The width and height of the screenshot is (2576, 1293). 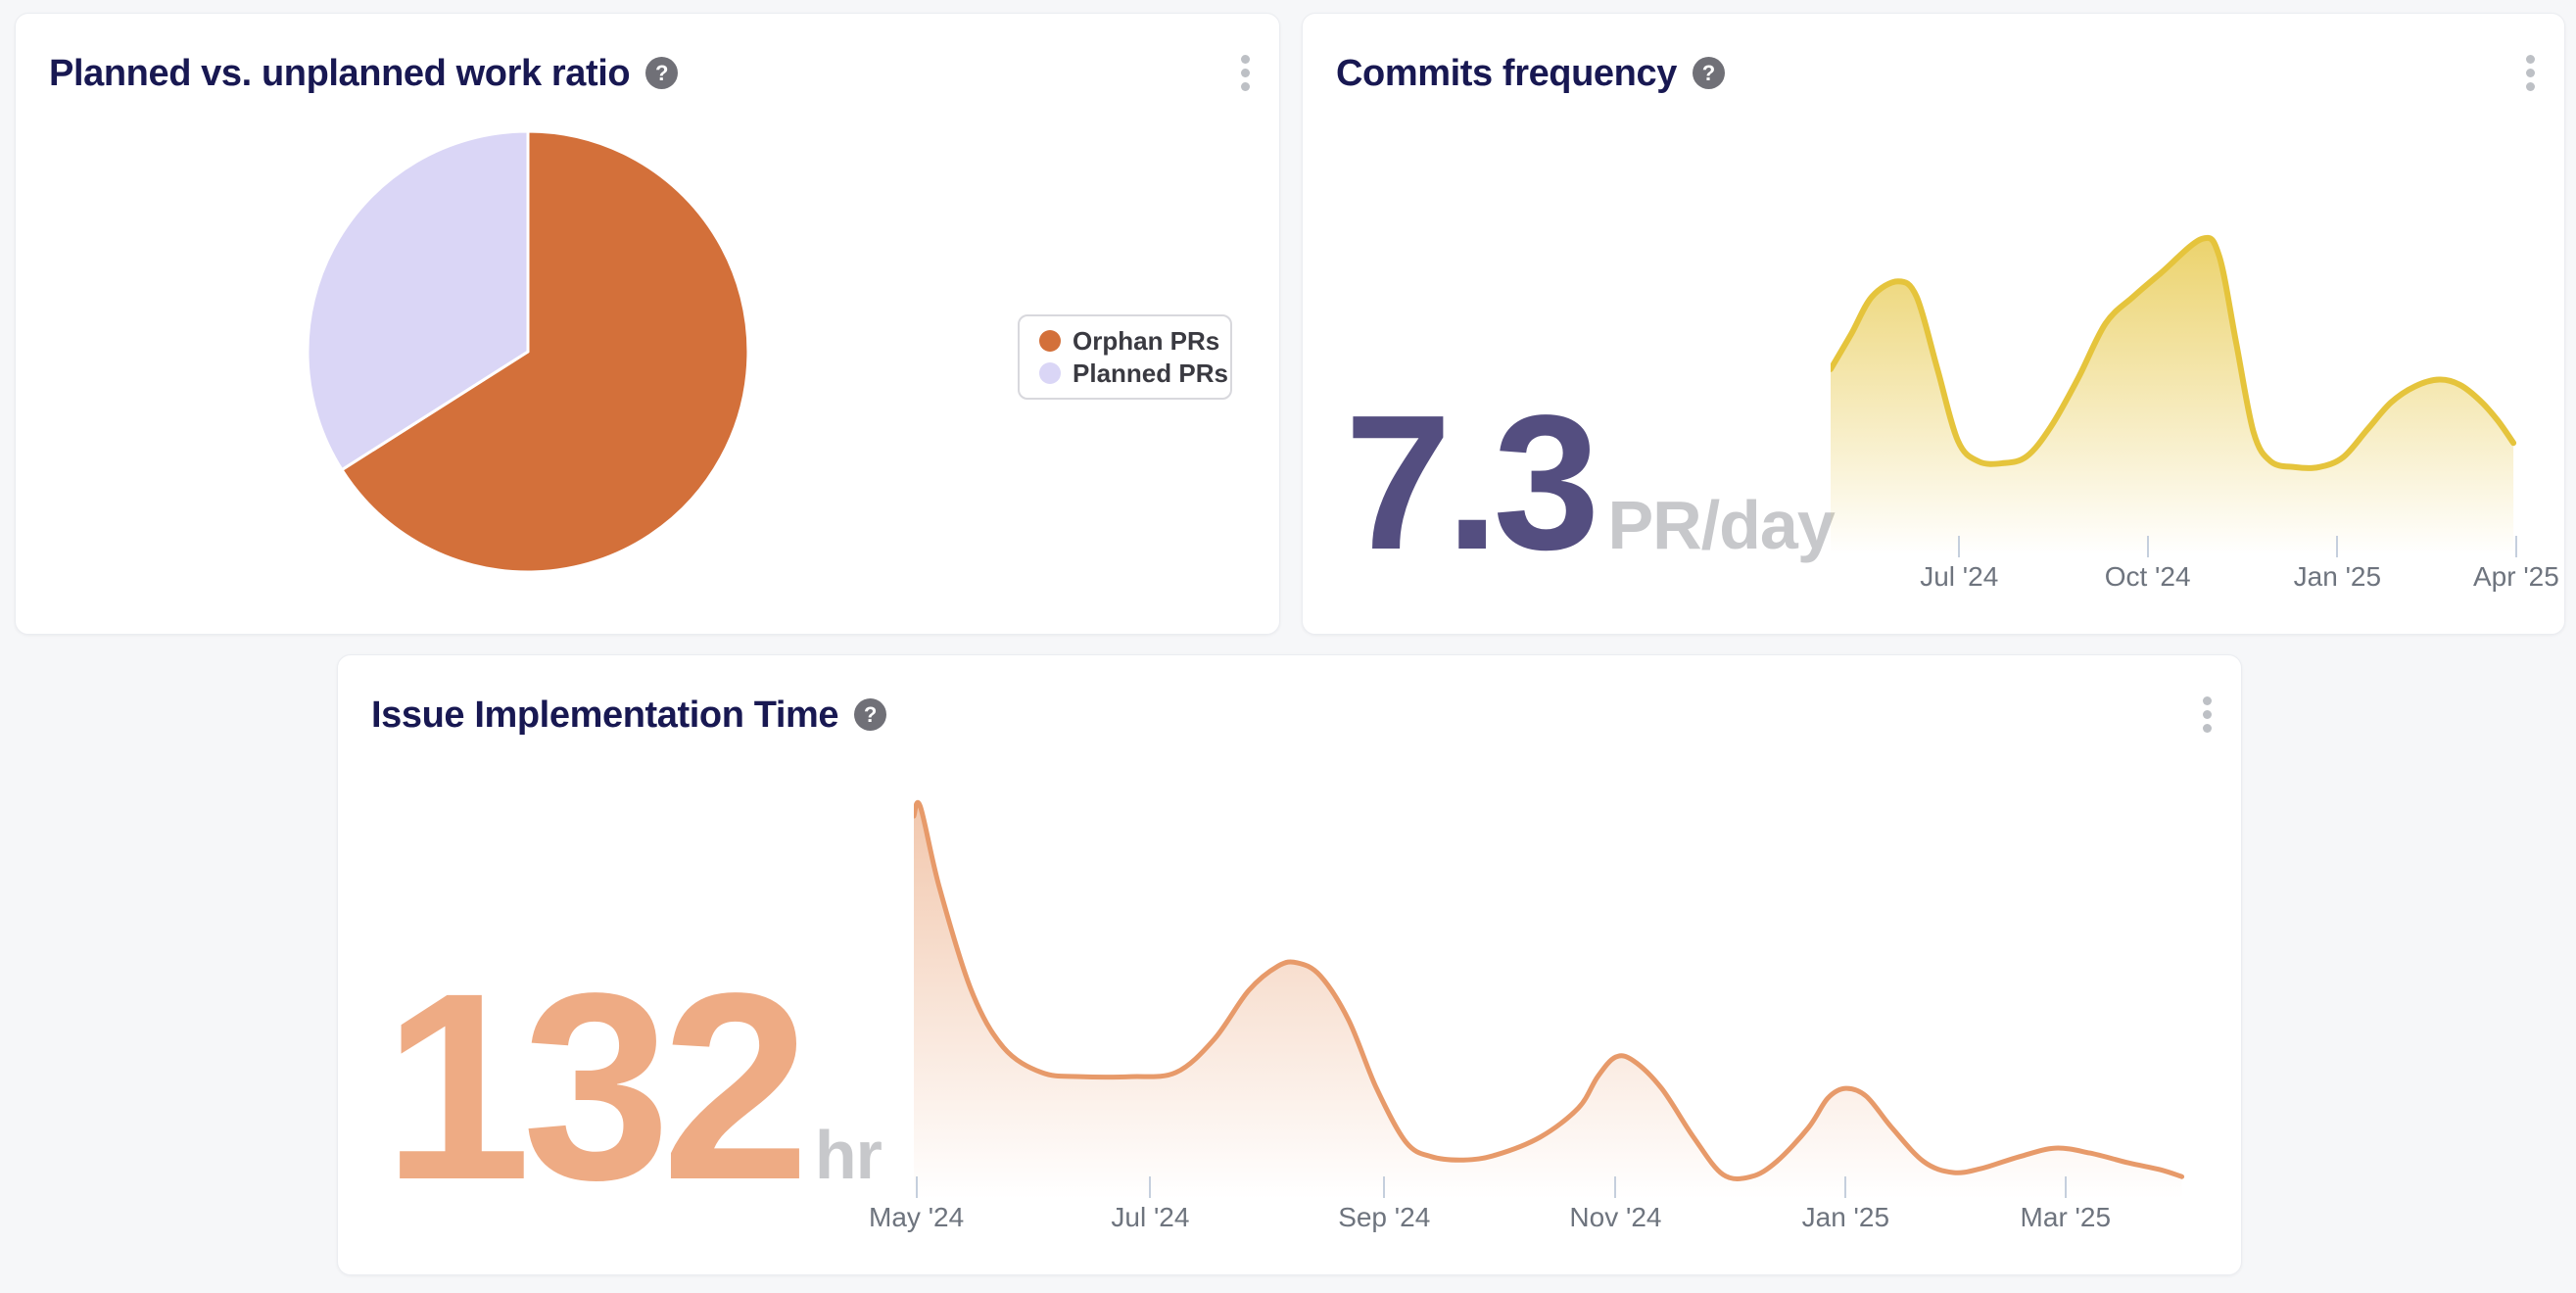 I want to click on metric-value: 7.3, so click(x=1472, y=482).